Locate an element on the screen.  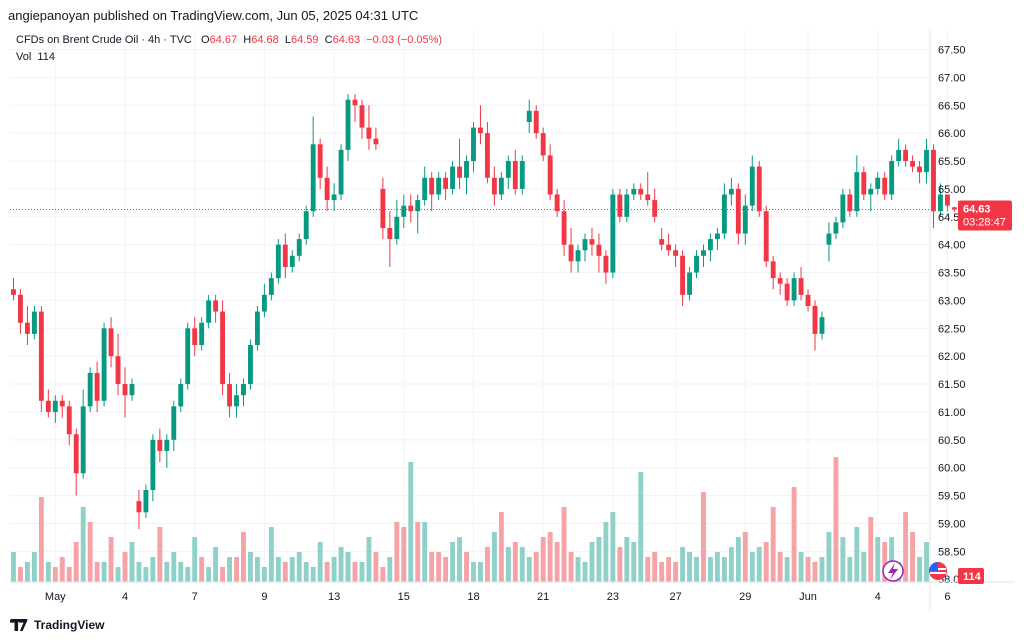
volume-badge-value: 114 is located at coordinates (972, 577).